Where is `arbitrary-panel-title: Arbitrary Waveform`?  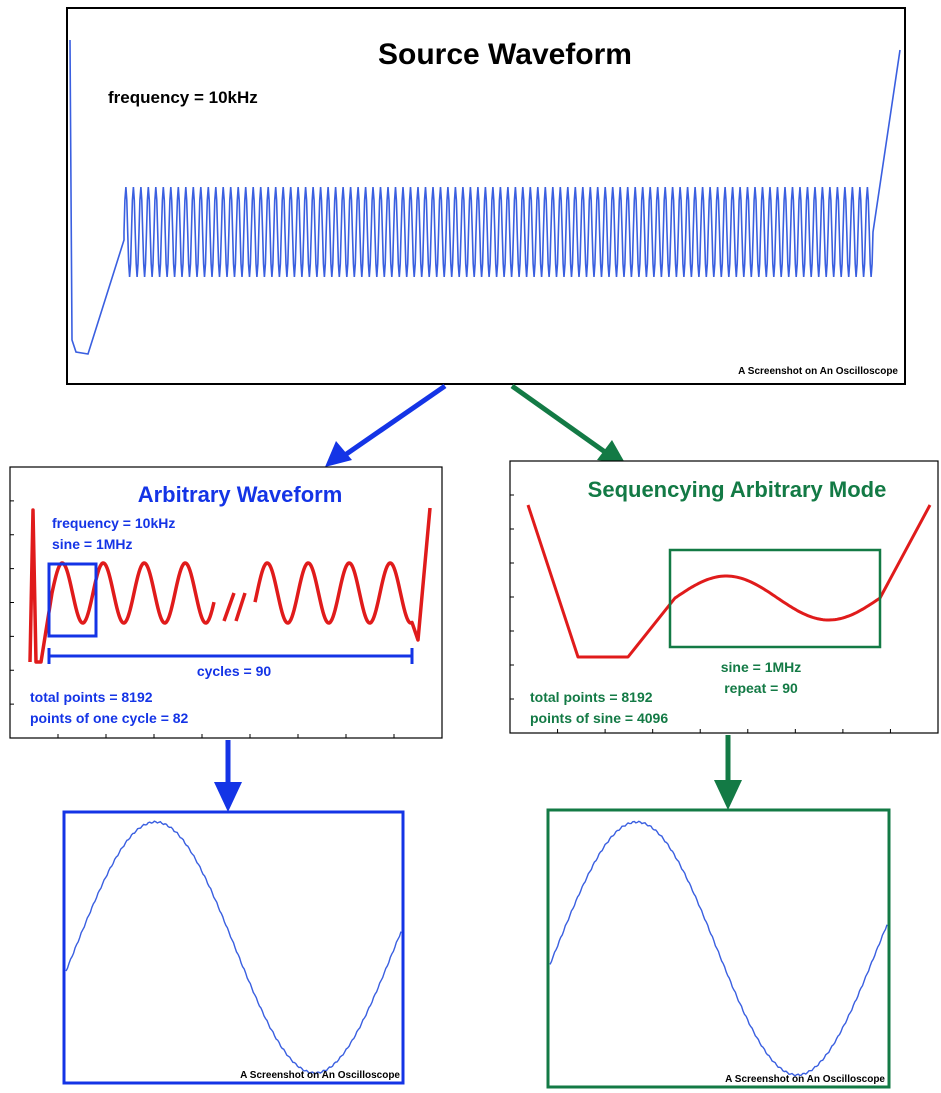 arbitrary-panel-title: Arbitrary Waveform is located at coordinates (240, 494).